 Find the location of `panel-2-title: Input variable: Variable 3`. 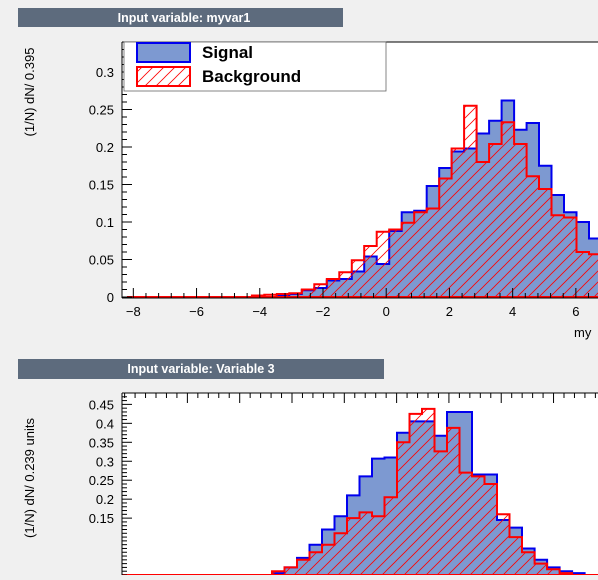

panel-2-title: Input variable: Variable 3 is located at coordinates (200, 369).